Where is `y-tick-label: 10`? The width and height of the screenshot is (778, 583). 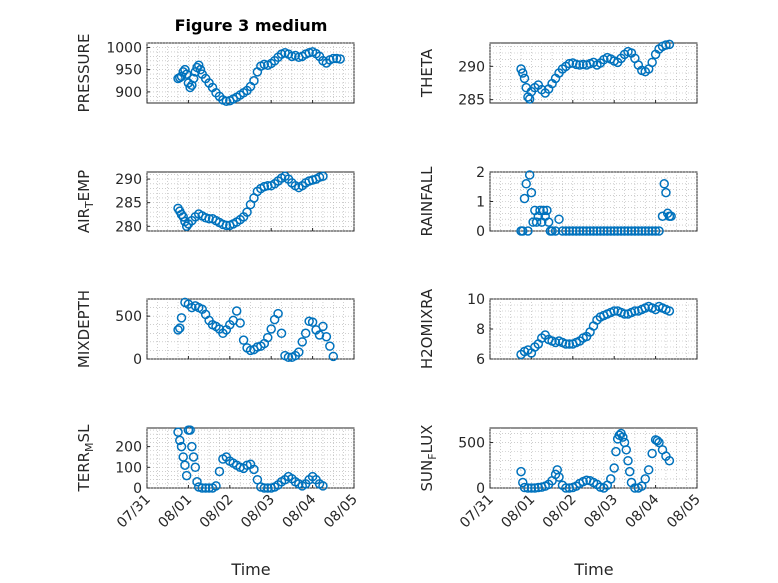
y-tick-label: 10 is located at coordinates (476, 300).